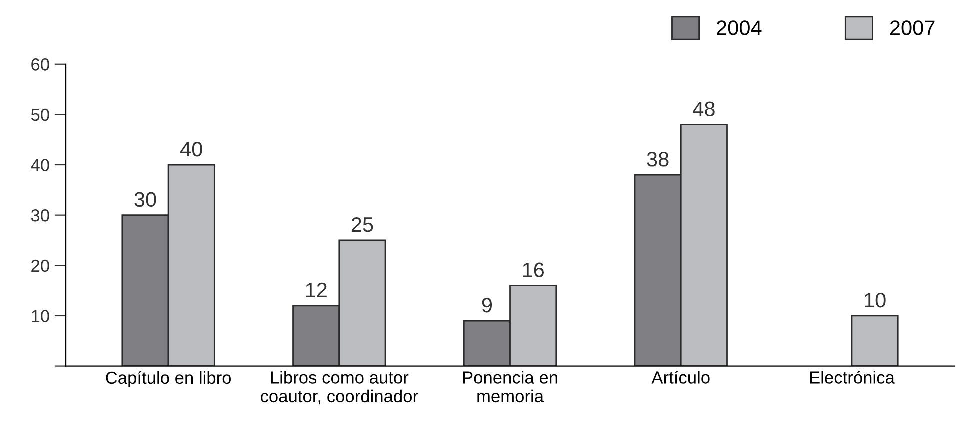 Image resolution: width=971 pixels, height=444 pixels. I want to click on x-tick-label: Ponencia en memoria, so click(510, 387).